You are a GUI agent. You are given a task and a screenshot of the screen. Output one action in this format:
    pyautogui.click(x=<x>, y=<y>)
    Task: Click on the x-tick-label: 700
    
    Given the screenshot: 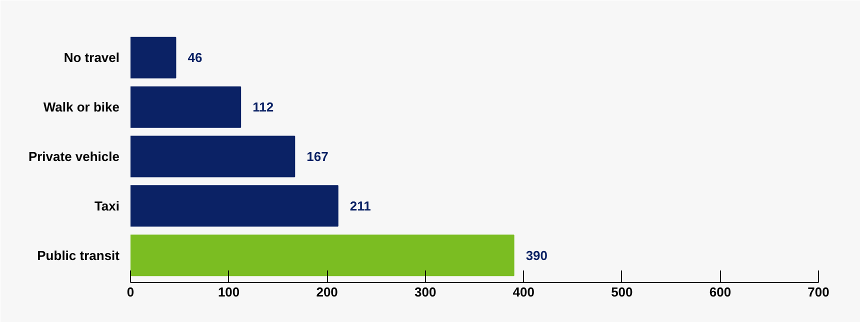 What is the action you would take?
    pyautogui.click(x=819, y=292)
    